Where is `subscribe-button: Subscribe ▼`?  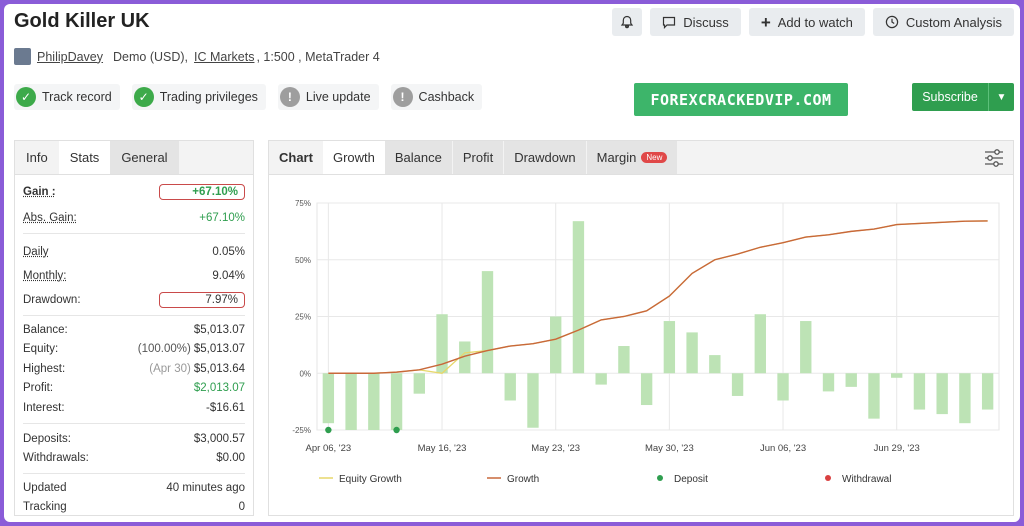 subscribe-button: Subscribe ▼ is located at coordinates (963, 97).